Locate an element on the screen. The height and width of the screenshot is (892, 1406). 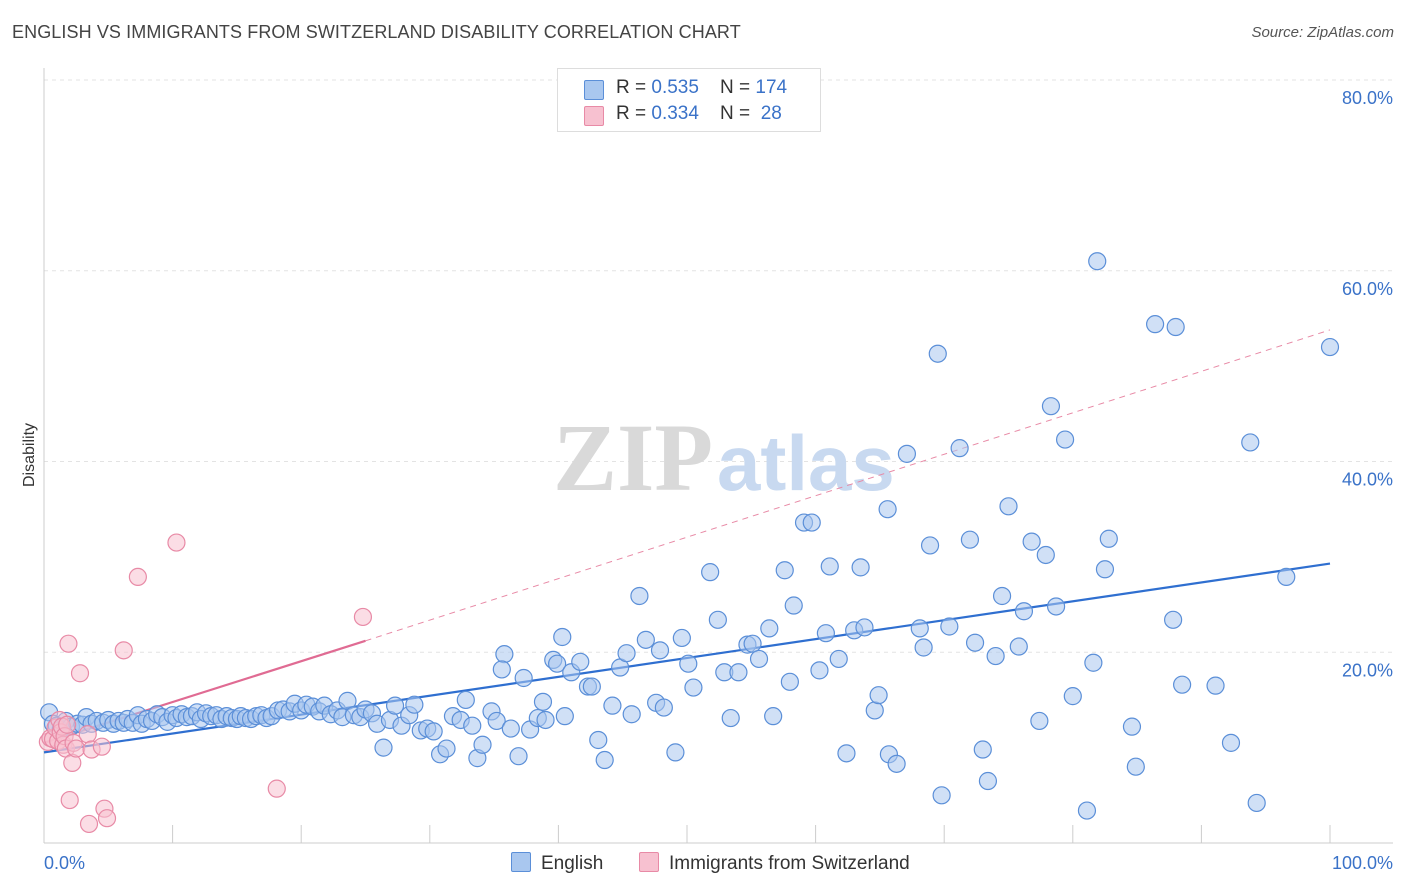
legend-swatch-swiss is located at coordinates (594, 116).